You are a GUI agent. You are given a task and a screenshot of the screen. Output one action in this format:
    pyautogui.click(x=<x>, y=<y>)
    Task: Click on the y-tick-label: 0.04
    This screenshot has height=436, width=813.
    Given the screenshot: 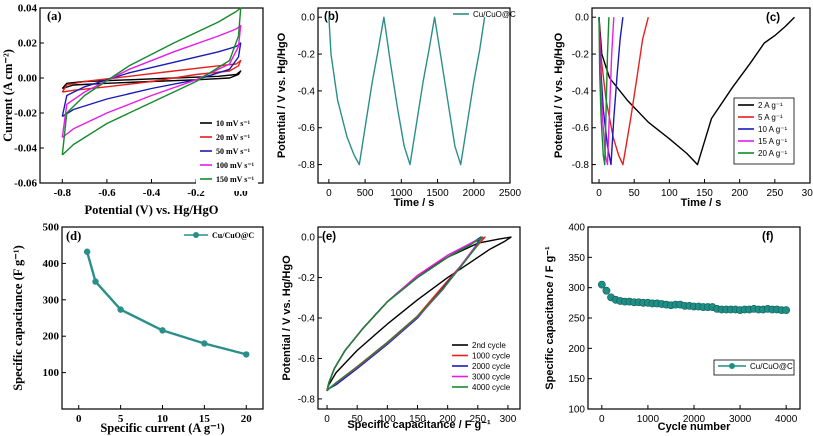 What is the action you would take?
    pyautogui.click(x=28, y=9)
    